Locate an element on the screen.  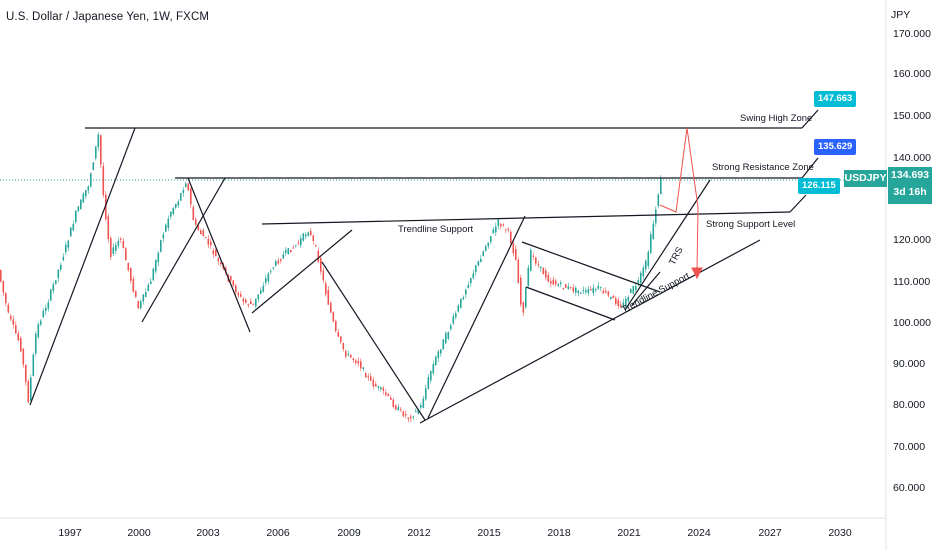
resistance-price-tag: 135.629 is located at coordinates (835, 147).